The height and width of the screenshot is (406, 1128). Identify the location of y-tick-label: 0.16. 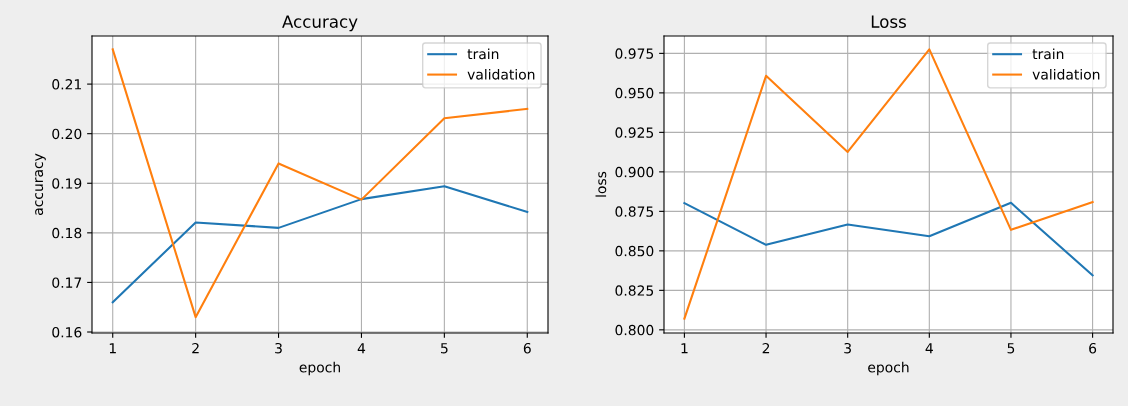
(67, 332).